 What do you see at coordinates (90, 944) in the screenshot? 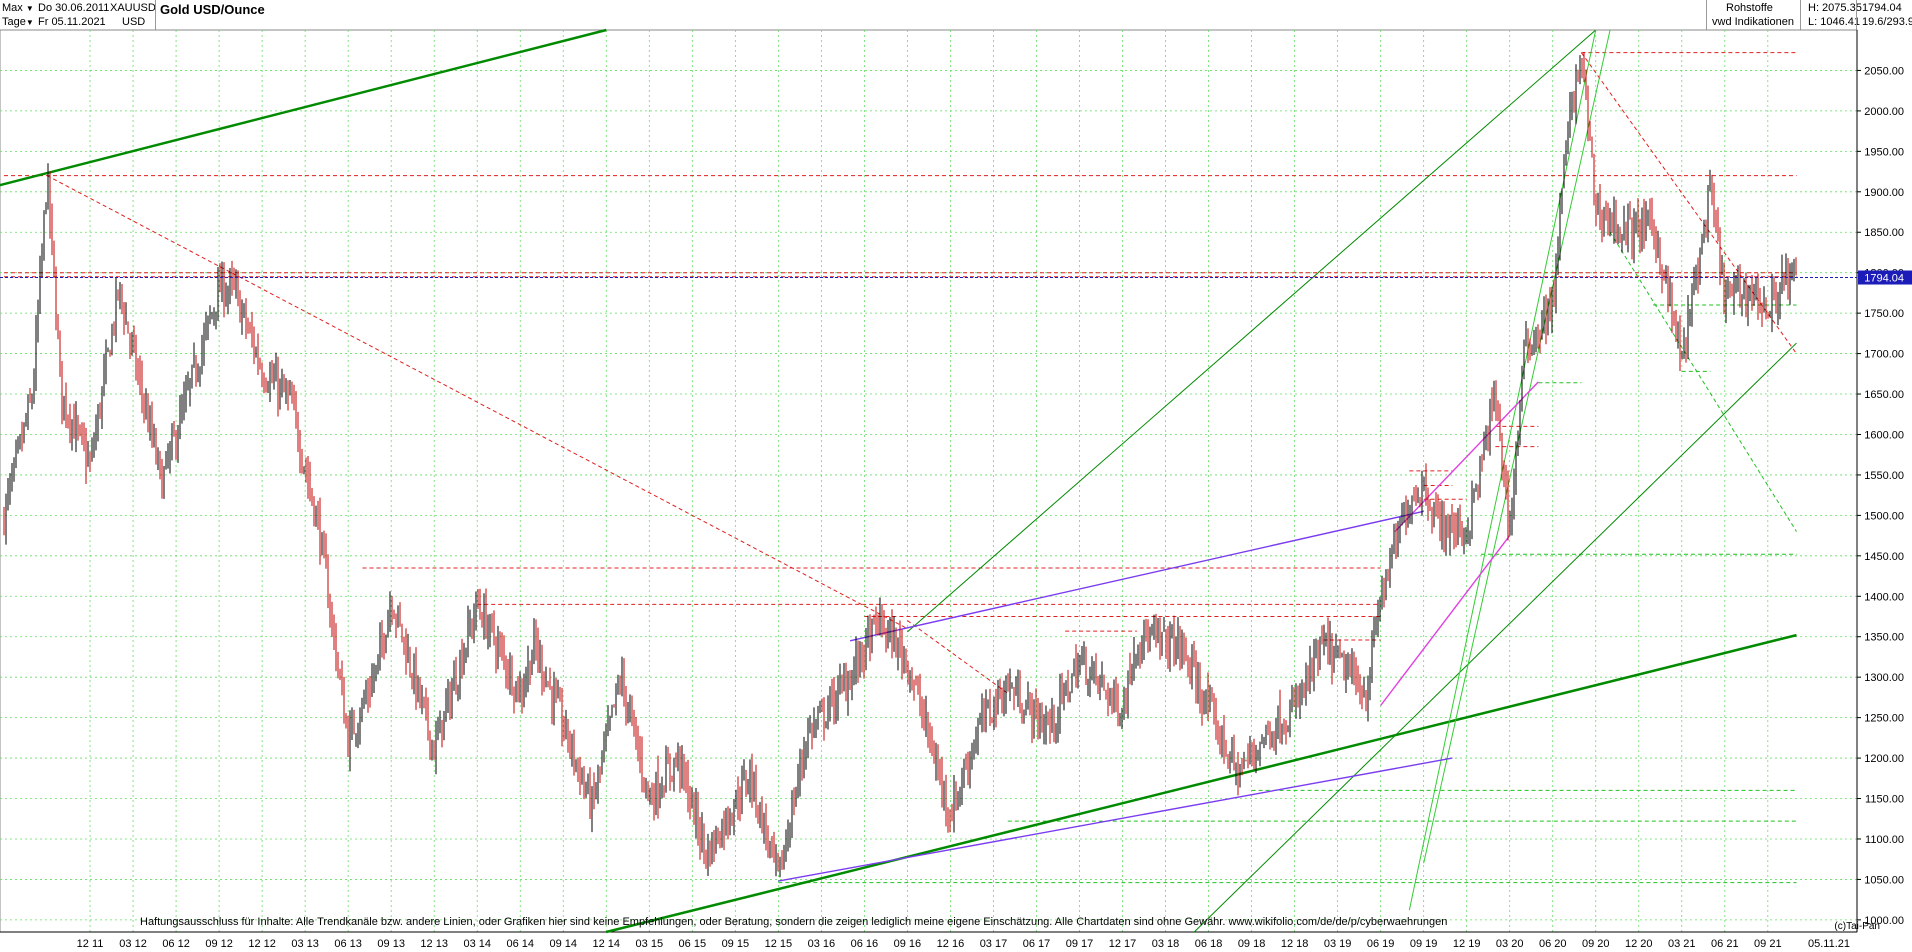
I see `x-tick-label: 12 11` at bounding box center [90, 944].